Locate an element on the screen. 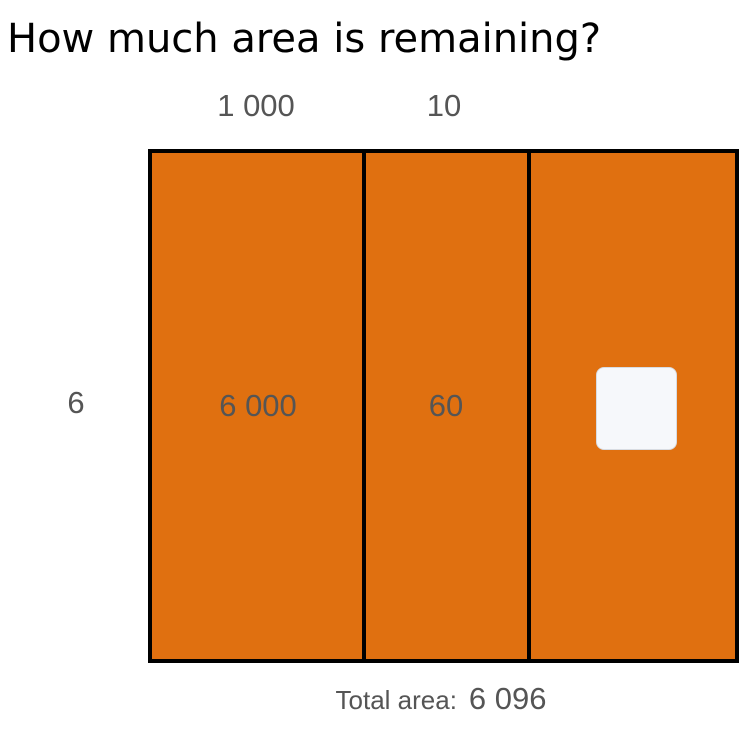  question-title: How much area is remaining? is located at coordinates (304, 39).